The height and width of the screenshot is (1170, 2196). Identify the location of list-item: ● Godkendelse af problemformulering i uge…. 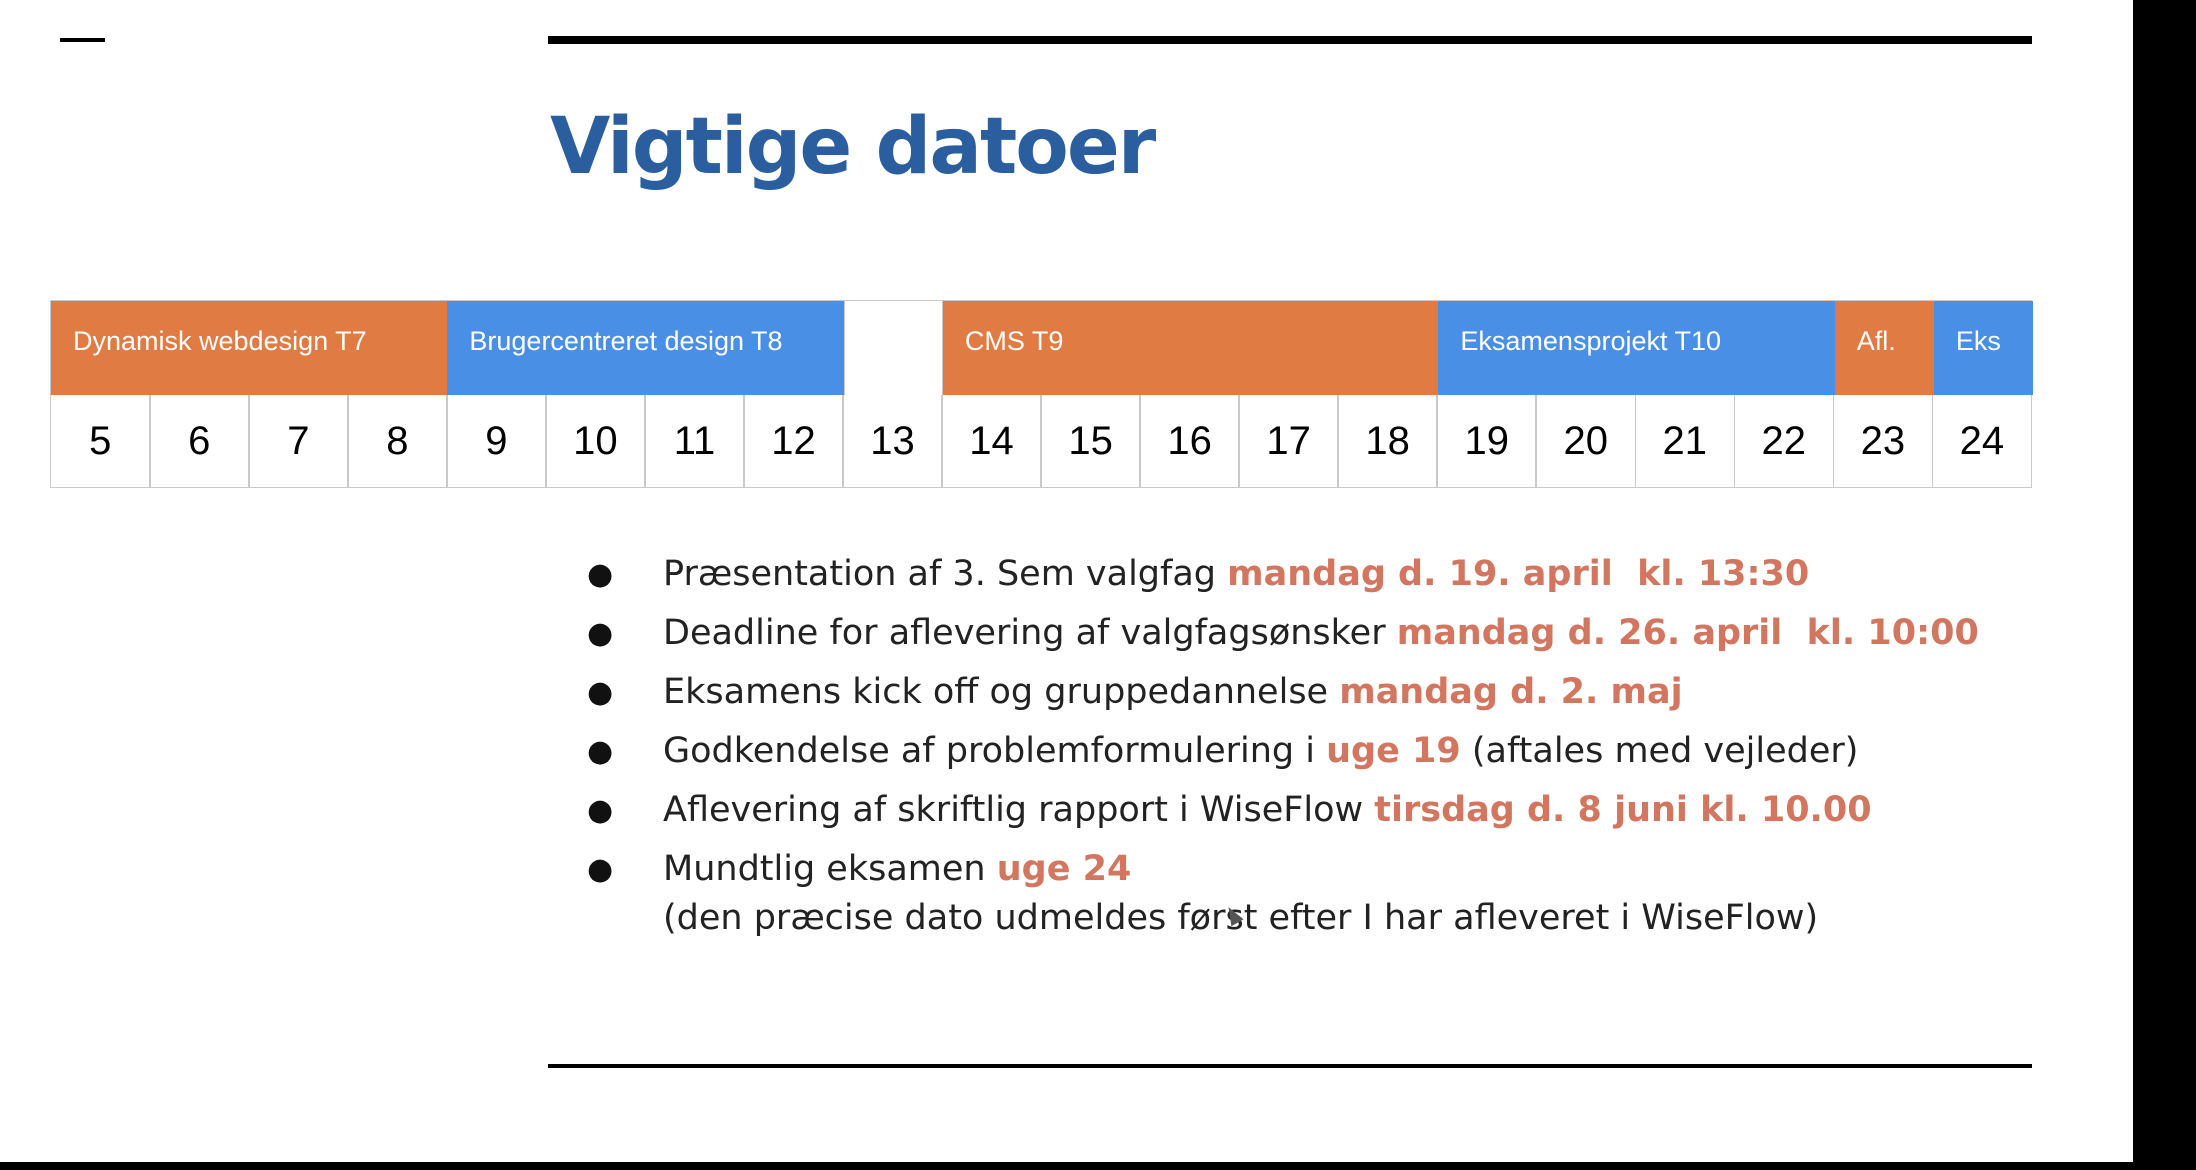
(1279, 751).